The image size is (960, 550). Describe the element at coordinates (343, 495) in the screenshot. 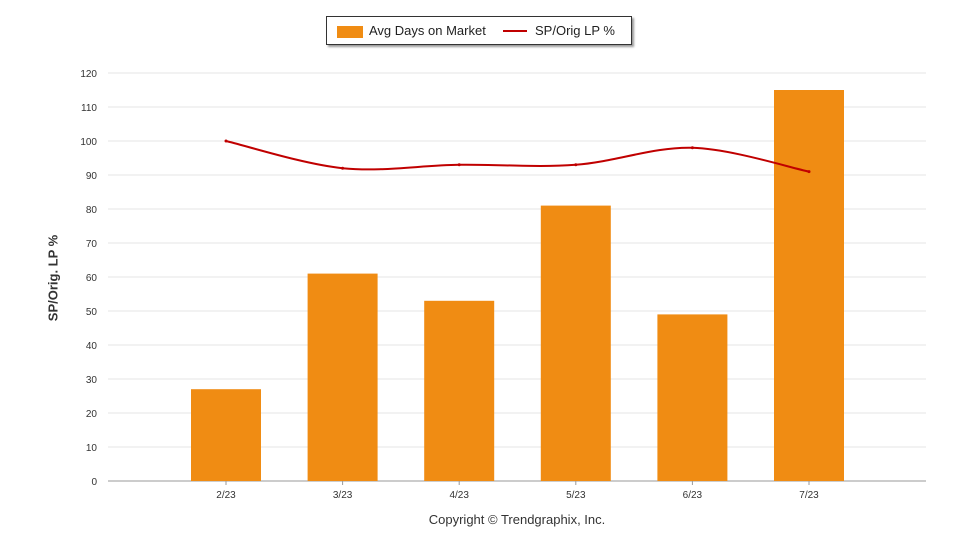

I see `x-tick-label: 3/23` at that location.